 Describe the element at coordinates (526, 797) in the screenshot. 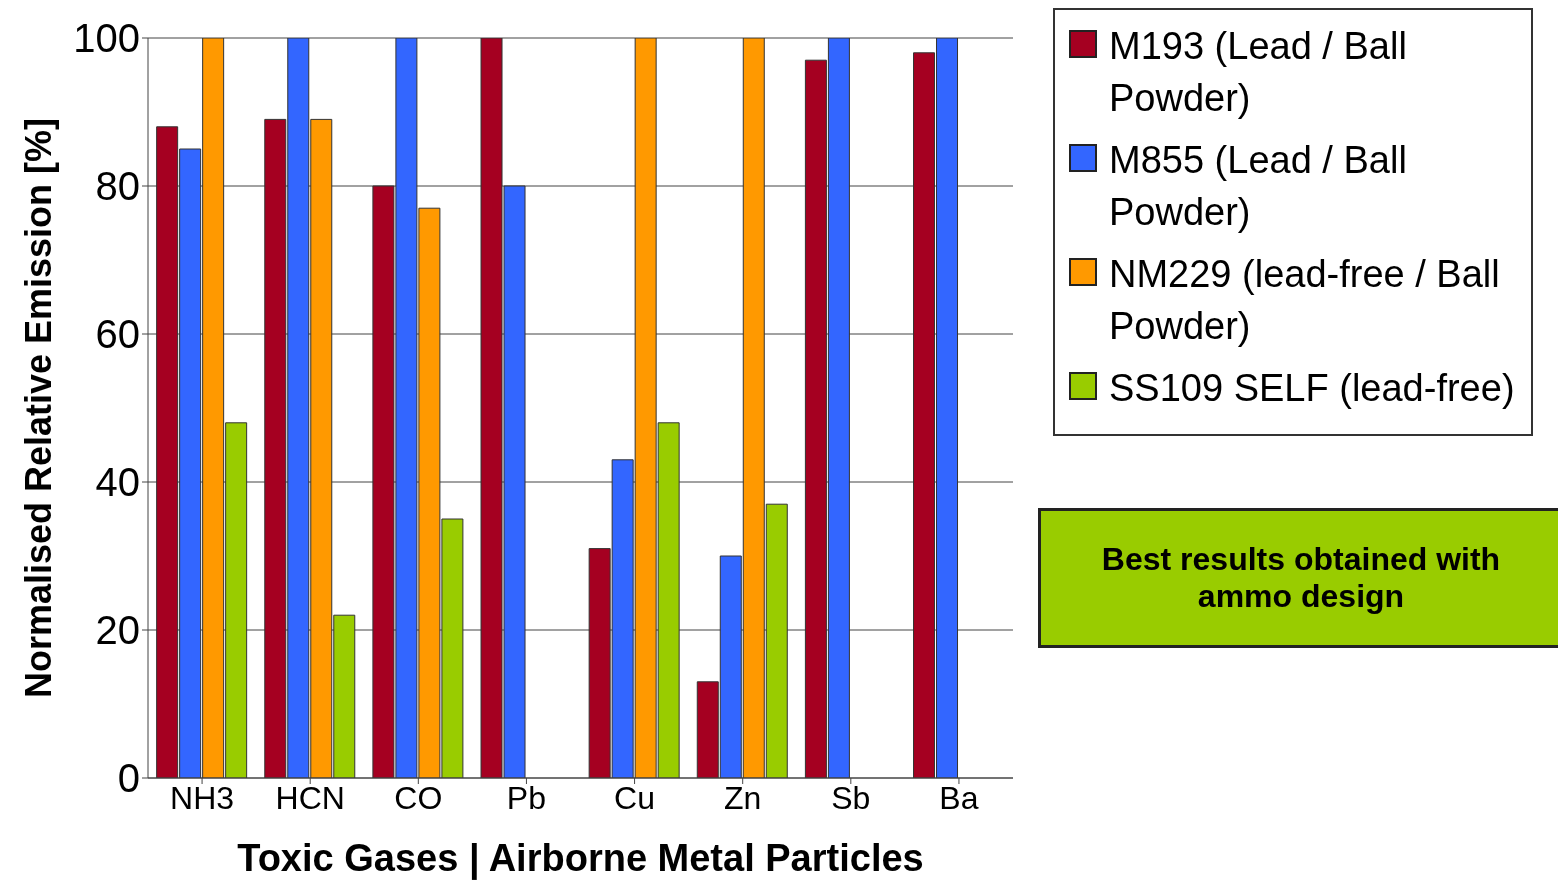

I see `x-tick-label: Pb` at that location.